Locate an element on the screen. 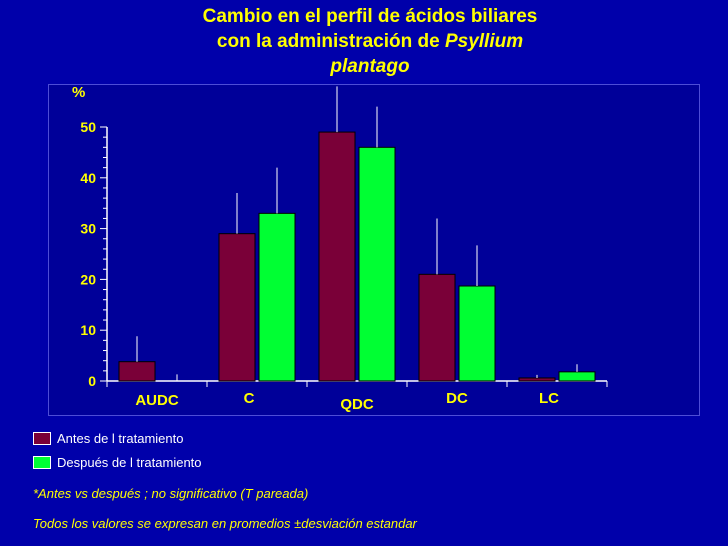 The image size is (728, 546). x-tick-label: C is located at coordinates (249, 398).